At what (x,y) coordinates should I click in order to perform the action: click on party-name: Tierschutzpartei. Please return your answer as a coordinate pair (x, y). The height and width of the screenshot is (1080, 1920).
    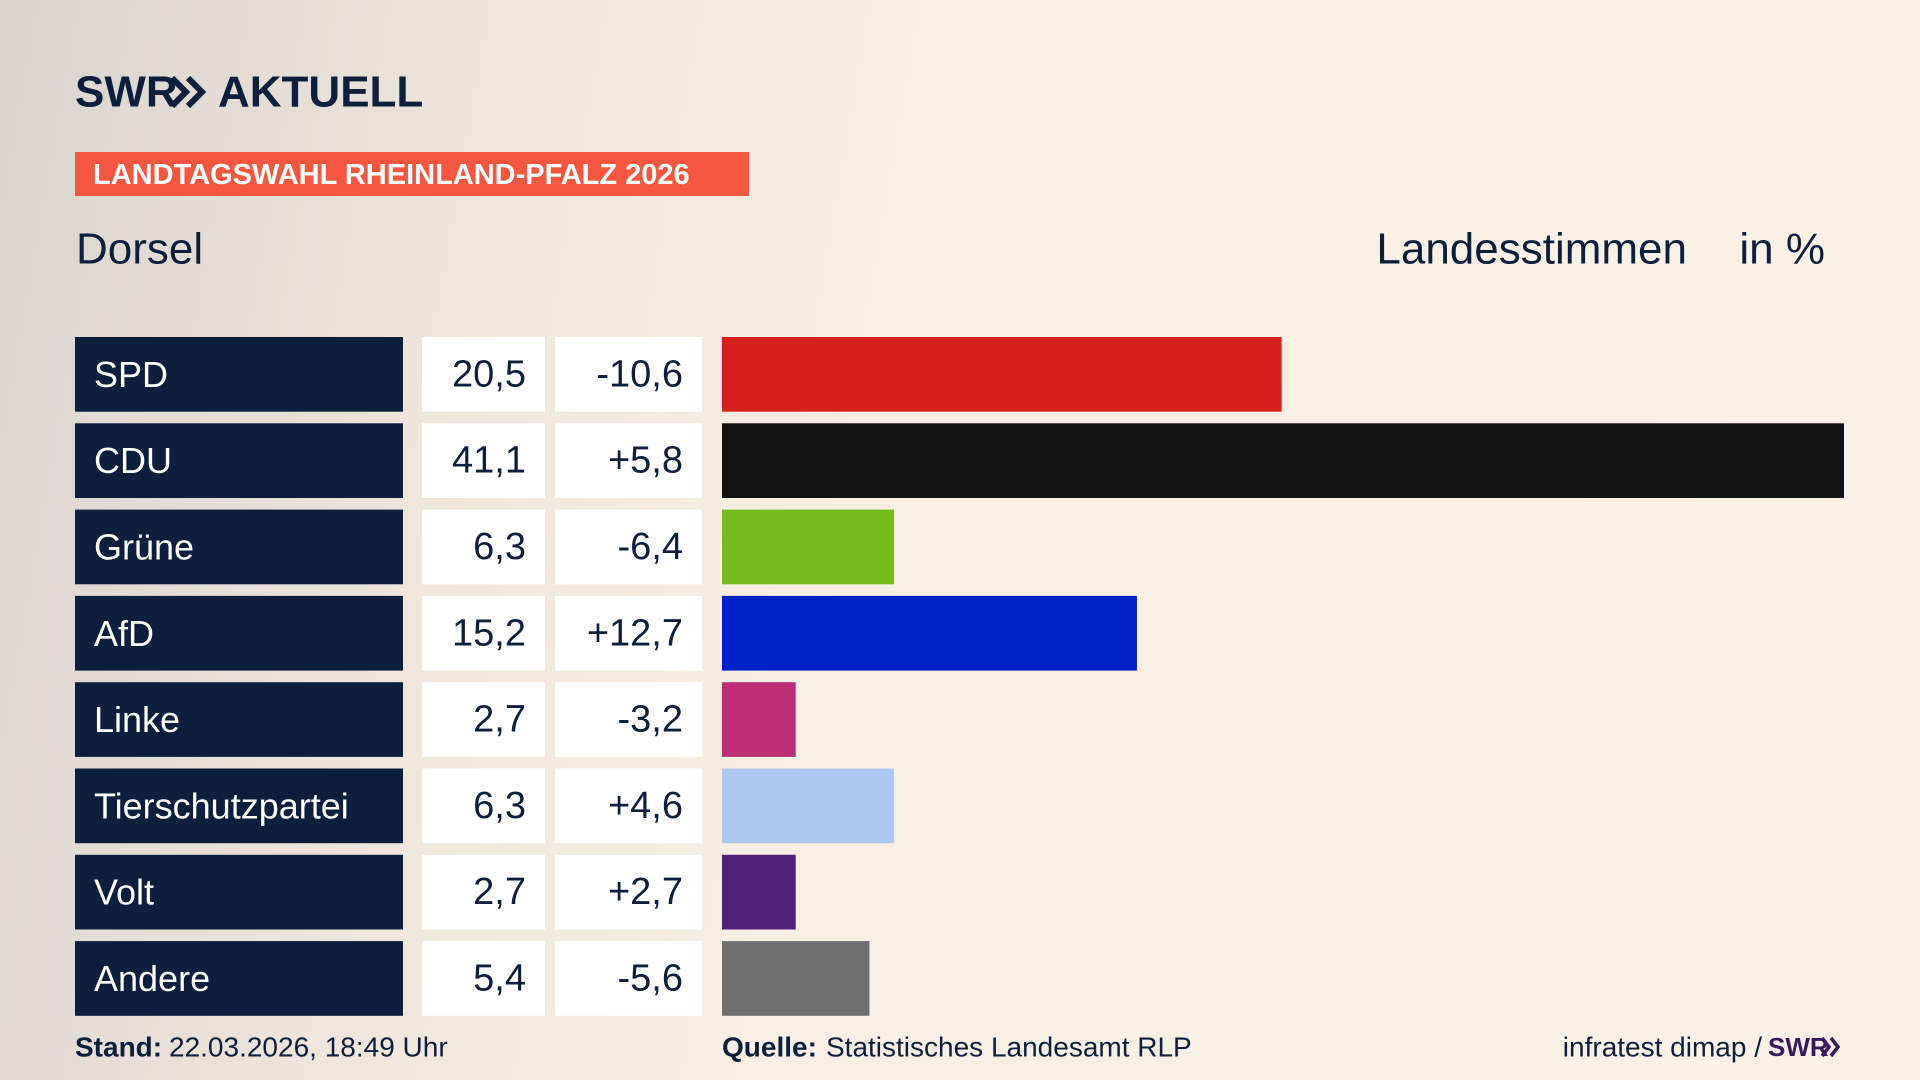
    Looking at the image, I should click on (221, 805).